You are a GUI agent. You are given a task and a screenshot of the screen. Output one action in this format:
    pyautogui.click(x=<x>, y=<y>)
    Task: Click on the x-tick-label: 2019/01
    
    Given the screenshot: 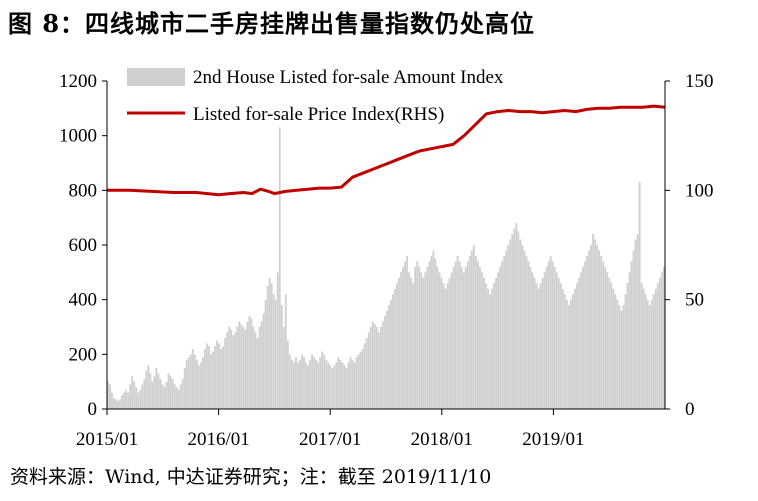 What is the action you would take?
    pyautogui.click(x=553, y=439)
    